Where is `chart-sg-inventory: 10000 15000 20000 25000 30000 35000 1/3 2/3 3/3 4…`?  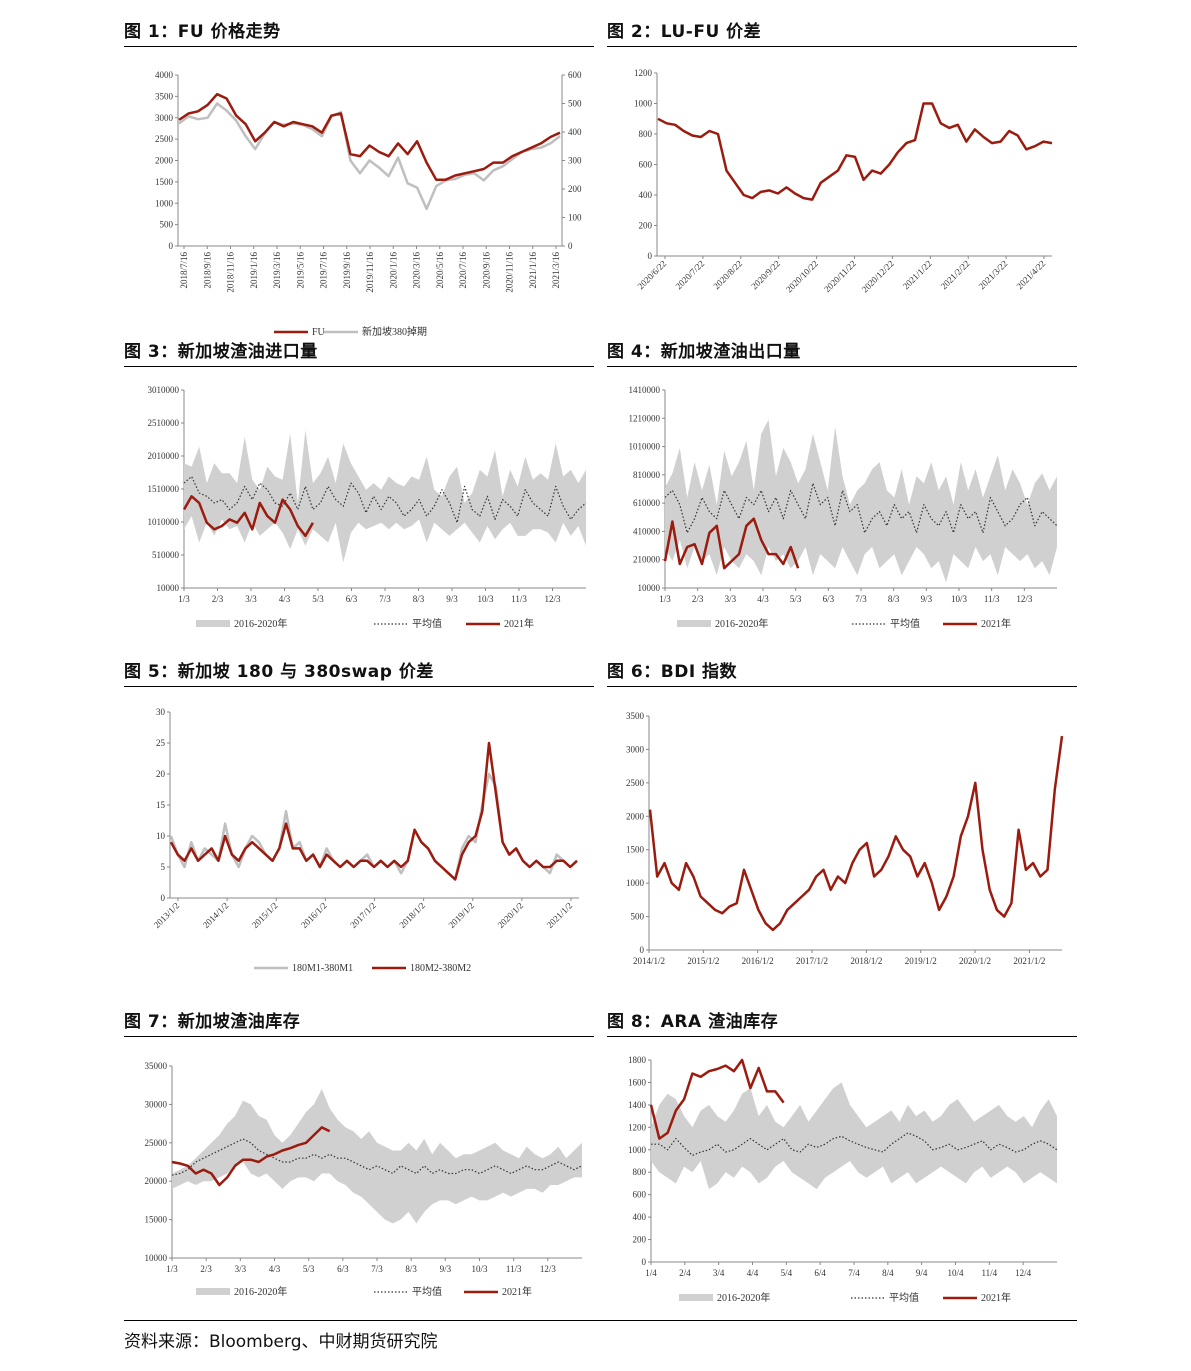
chart-sg-inventory: 10000 15000 20000 25000 30000 35000 1/3 2/3 3/3 4… is located at coordinates (364, 1179).